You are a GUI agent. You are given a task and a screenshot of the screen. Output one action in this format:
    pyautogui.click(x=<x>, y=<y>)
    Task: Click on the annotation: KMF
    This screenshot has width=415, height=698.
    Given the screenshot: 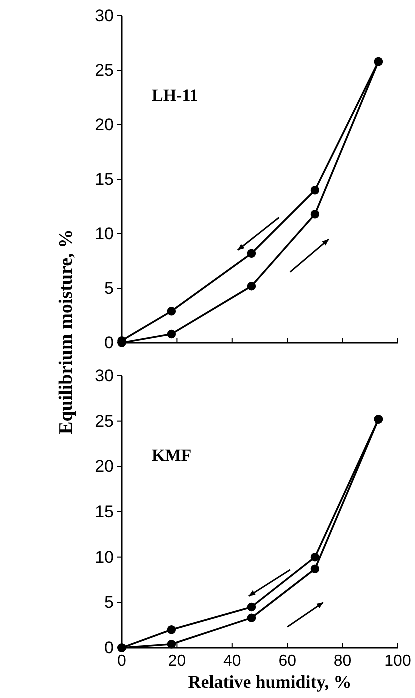 What is the action you would take?
    pyautogui.click(x=172, y=455)
    